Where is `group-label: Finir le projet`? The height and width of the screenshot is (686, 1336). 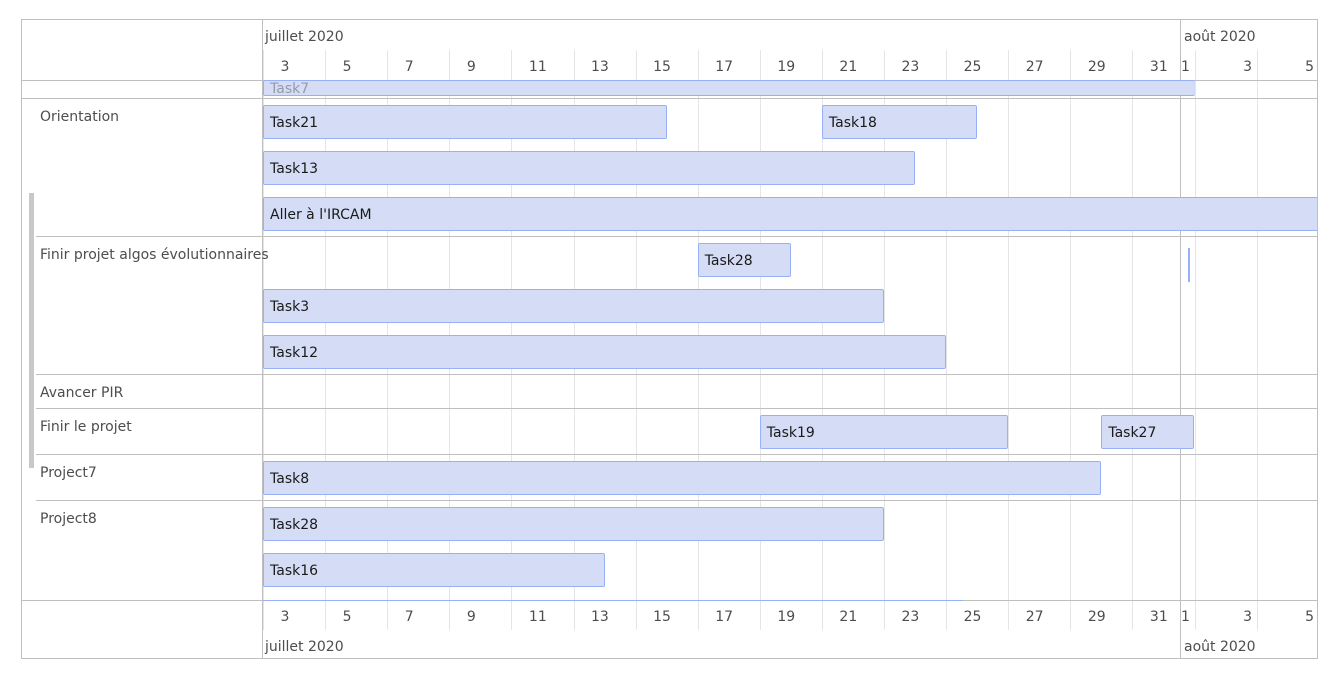 group-label: Finir le projet is located at coordinates (86, 427).